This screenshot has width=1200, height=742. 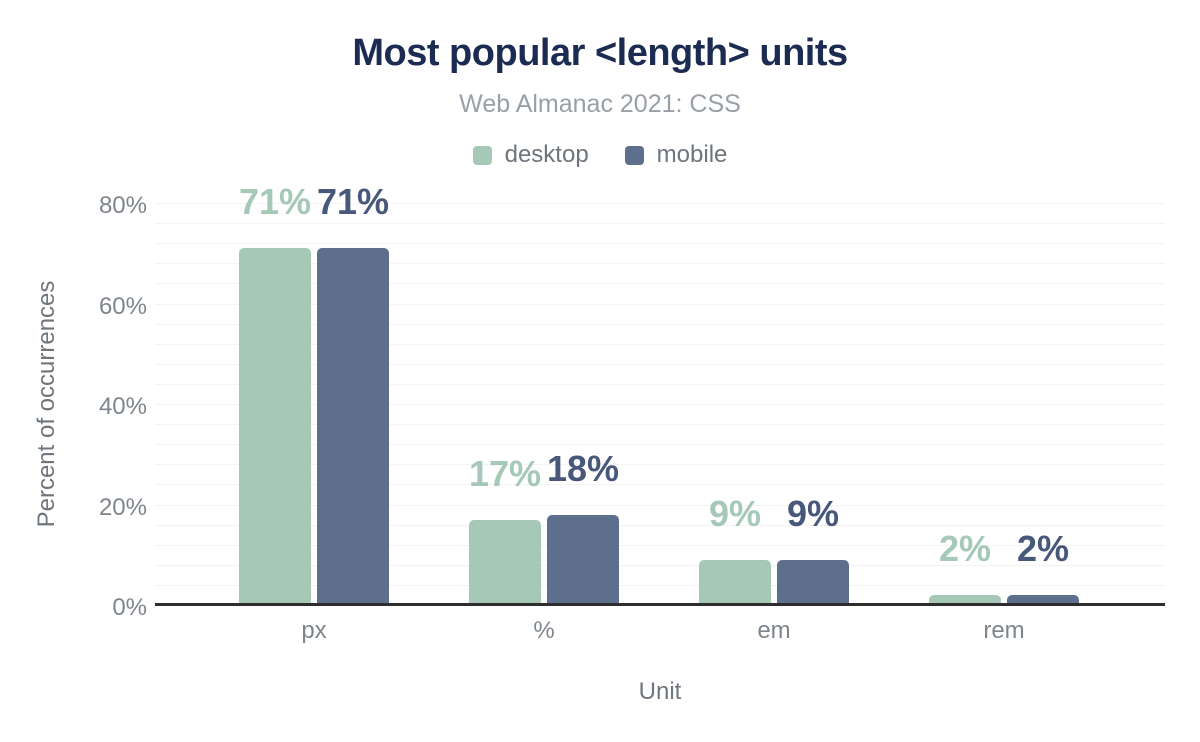 What do you see at coordinates (813, 513) in the screenshot?
I see `value-label-mobile-em: 9%` at bounding box center [813, 513].